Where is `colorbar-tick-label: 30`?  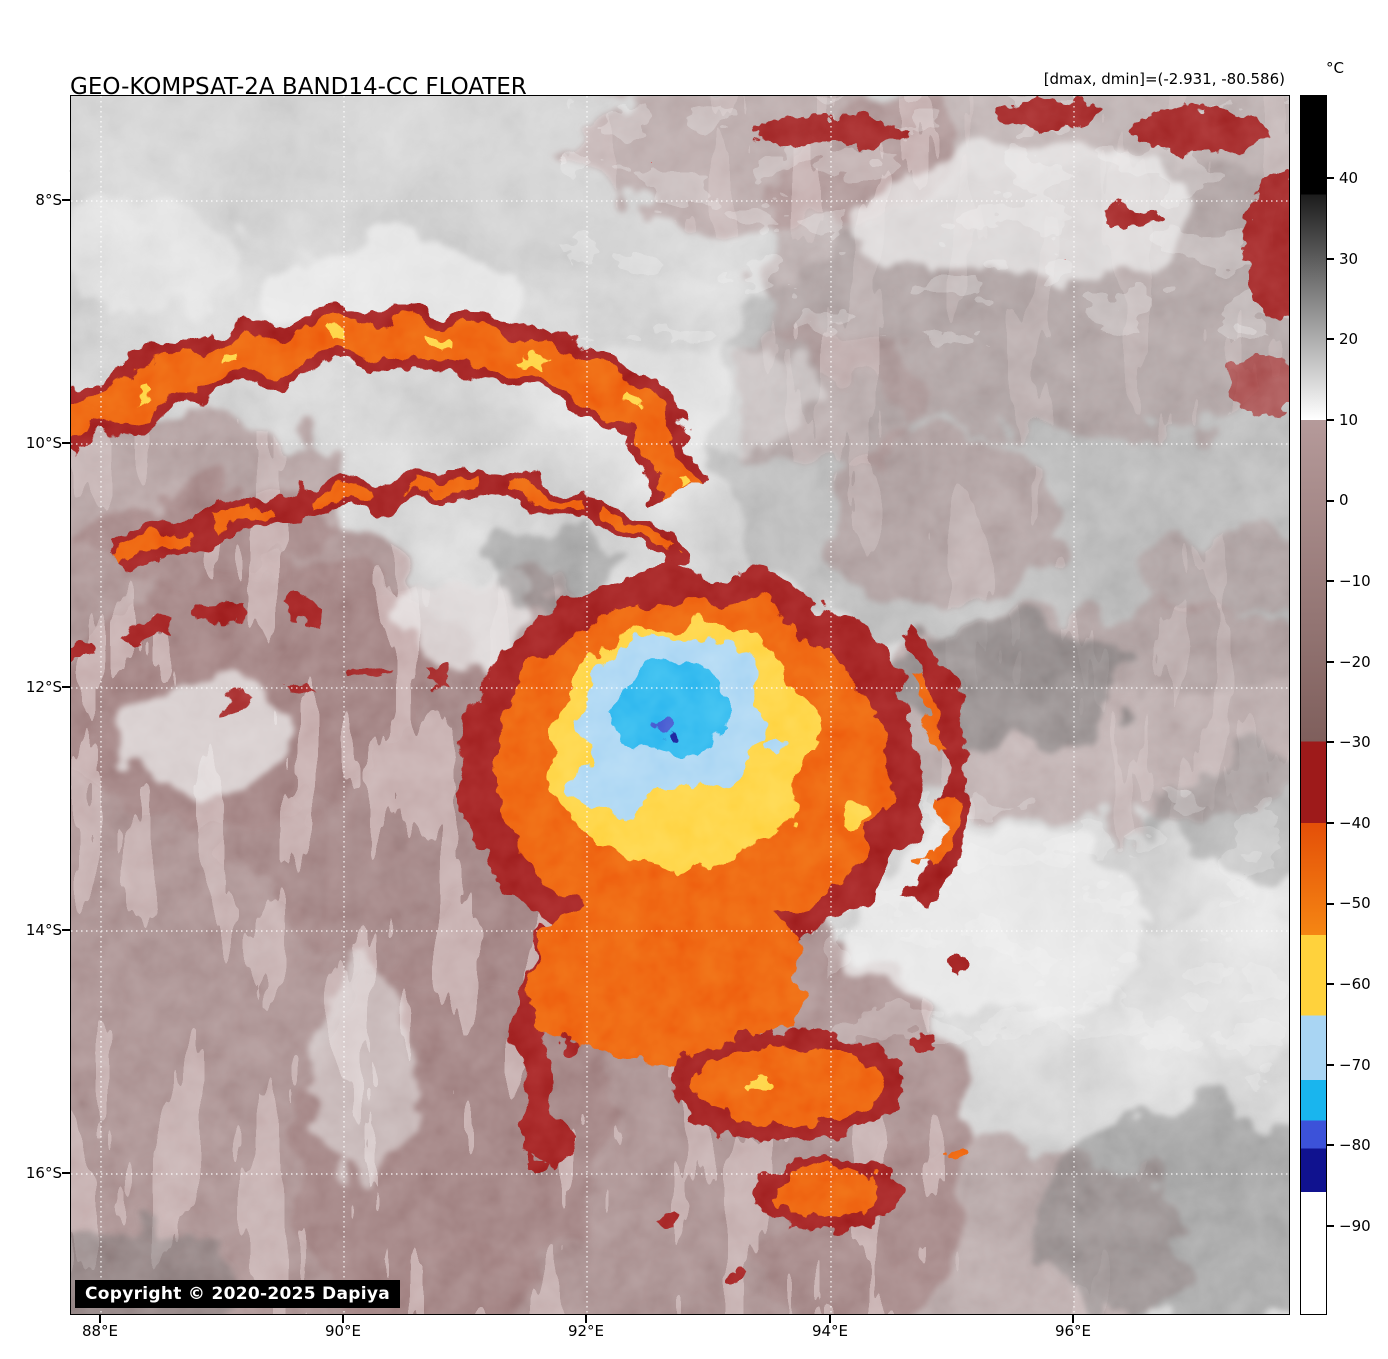 colorbar-tick-label: 30 is located at coordinates (1349, 259).